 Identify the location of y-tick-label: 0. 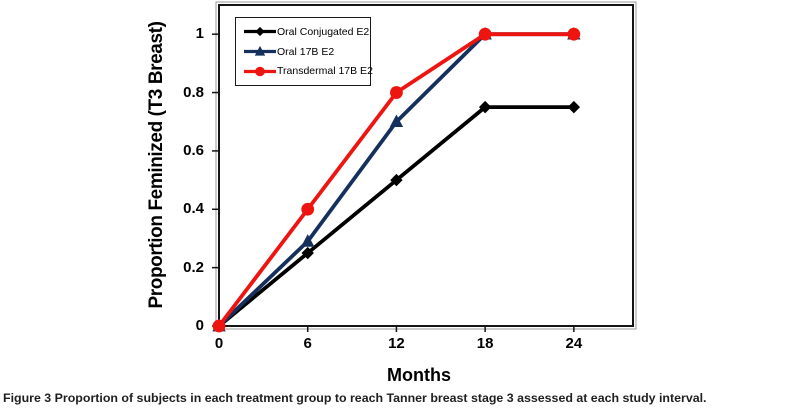
(199, 325).